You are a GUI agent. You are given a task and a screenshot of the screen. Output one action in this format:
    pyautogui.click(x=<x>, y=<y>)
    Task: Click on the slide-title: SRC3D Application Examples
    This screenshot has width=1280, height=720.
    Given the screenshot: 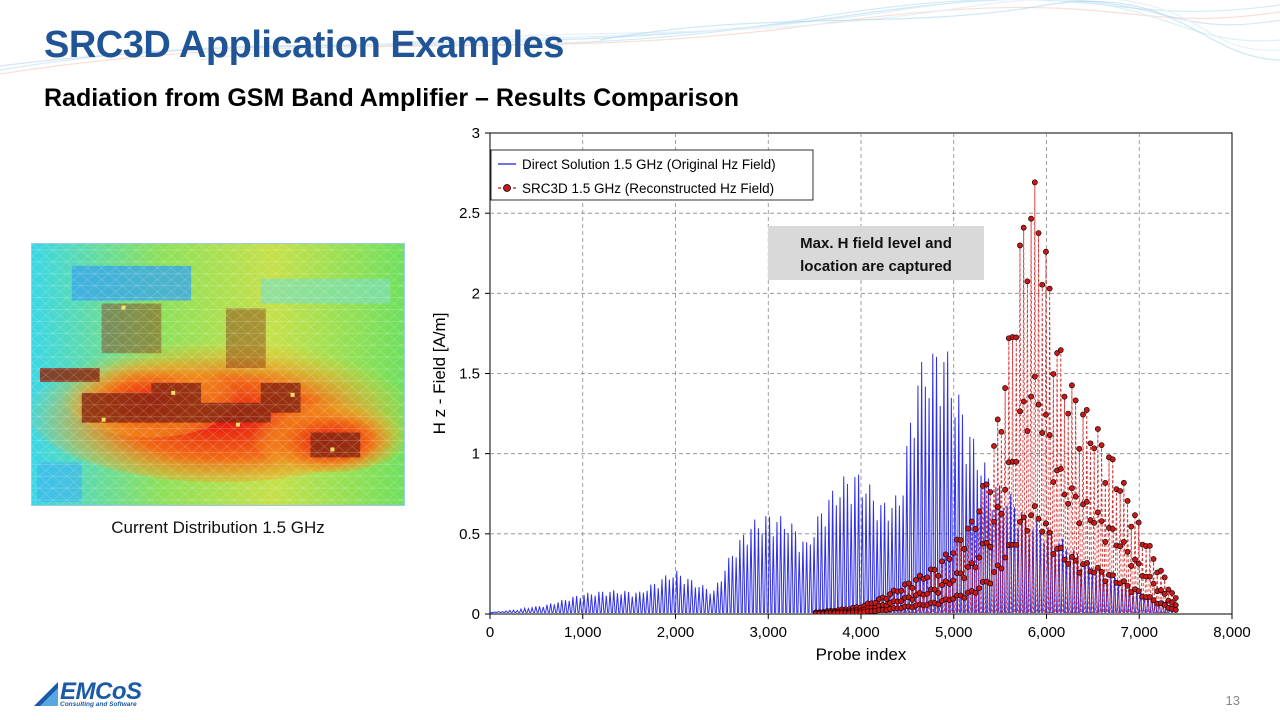 What is the action you would take?
    pyautogui.click(x=304, y=45)
    